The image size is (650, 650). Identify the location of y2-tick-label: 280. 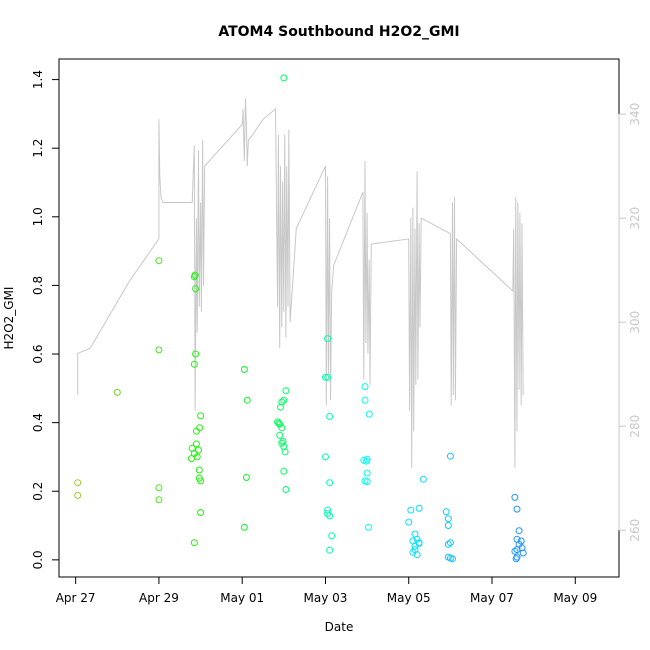
(635, 426).